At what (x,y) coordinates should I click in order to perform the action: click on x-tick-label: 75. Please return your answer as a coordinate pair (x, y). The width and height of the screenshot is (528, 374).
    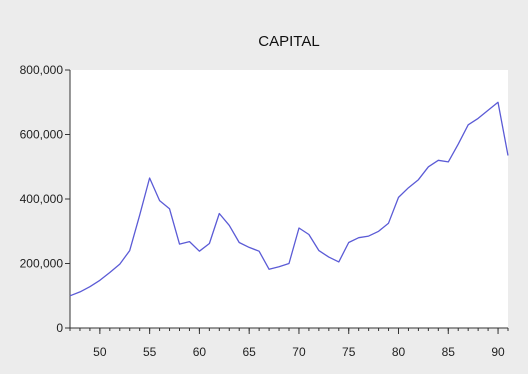
    Looking at the image, I should click on (349, 352).